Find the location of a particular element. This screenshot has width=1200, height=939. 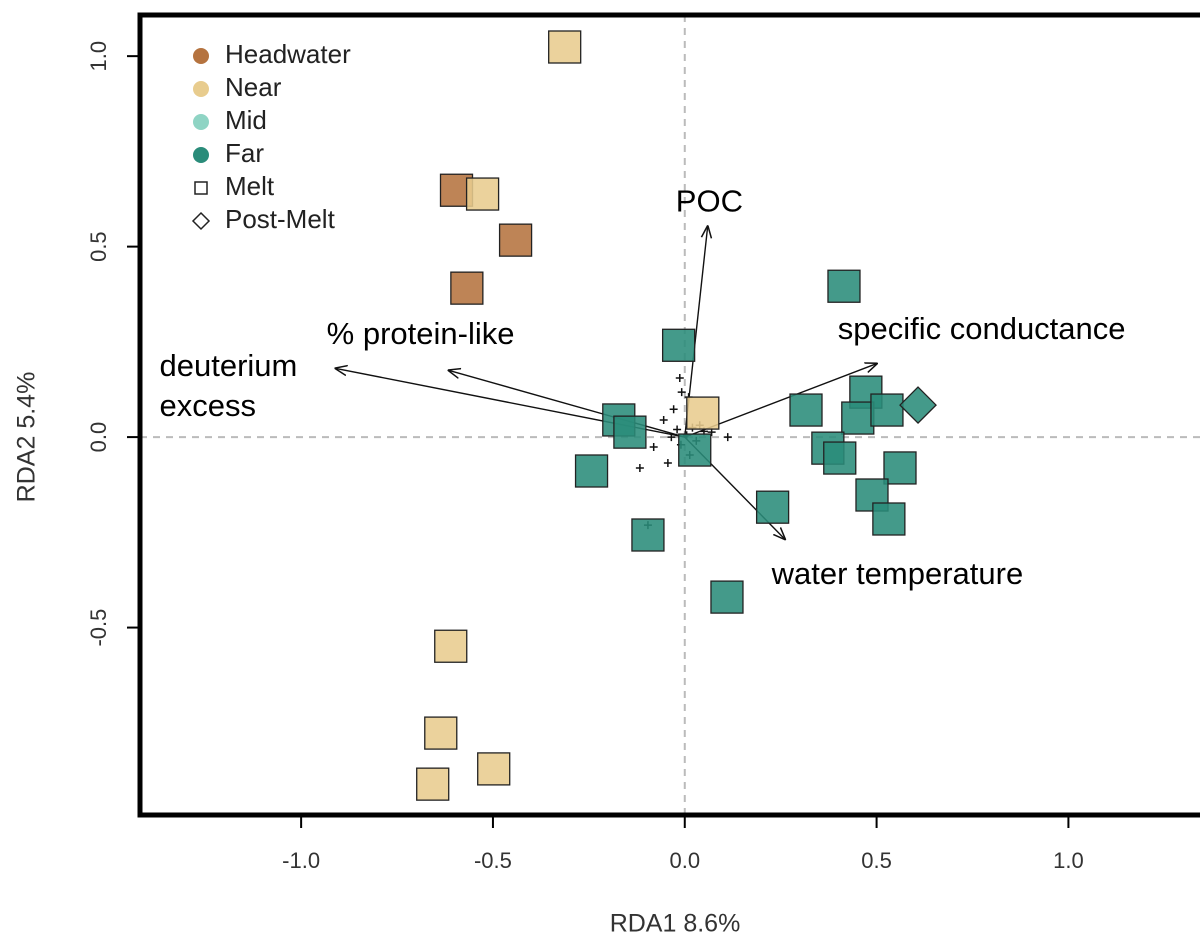

legend-label: Near is located at coordinates (253, 87).